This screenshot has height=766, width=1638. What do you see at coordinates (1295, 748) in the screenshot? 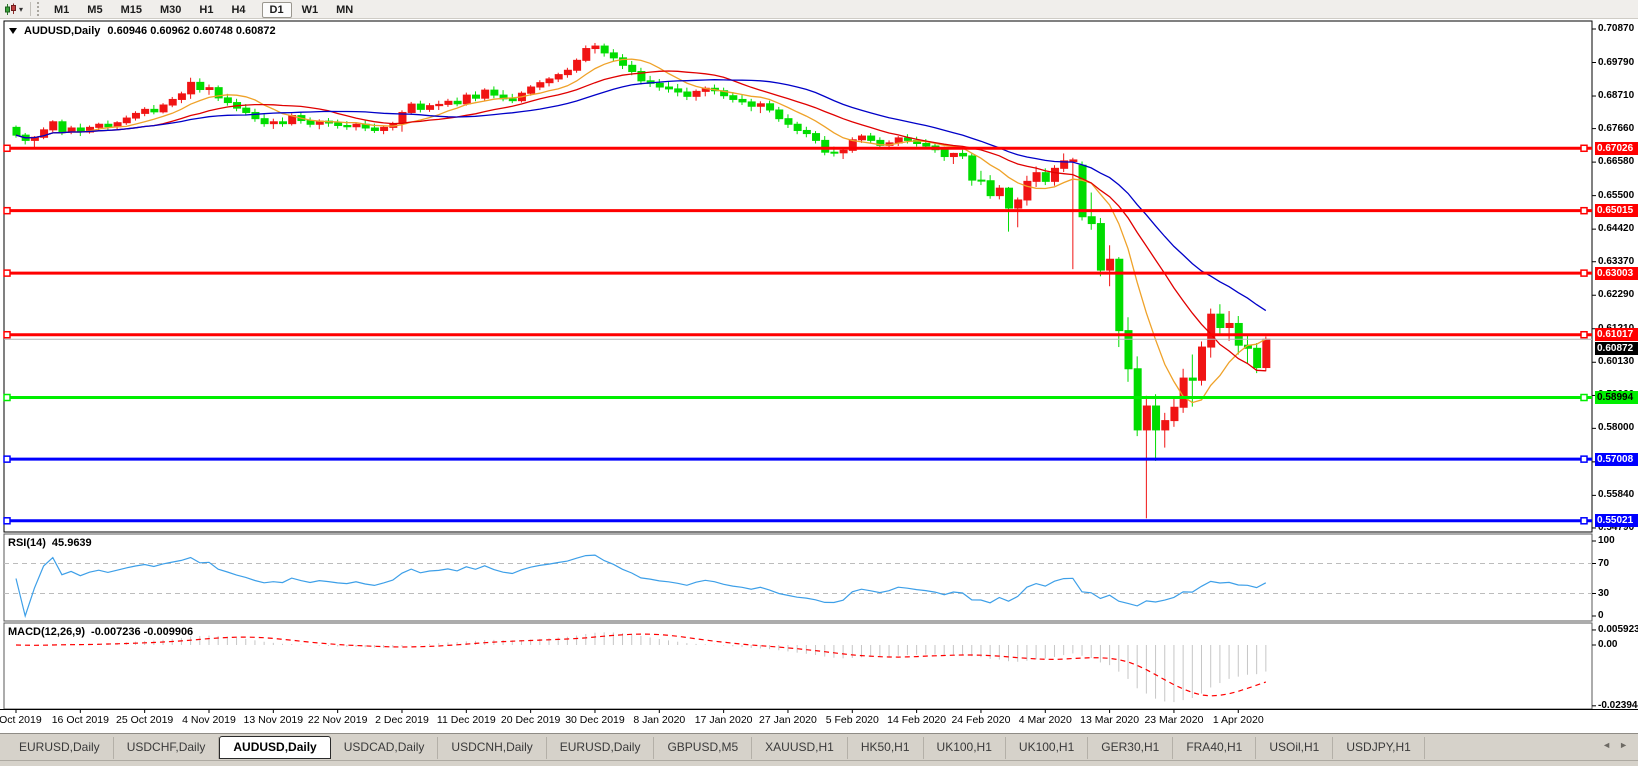
I see `tab-usoil-h1: USOil,H1` at bounding box center [1295, 748].